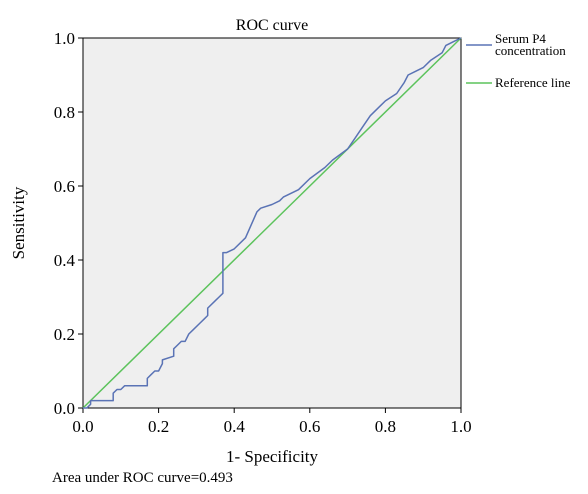 The width and height of the screenshot is (588, 494). What do you see at coordinates (235, 426) in the screenshot?
I see `x-tick-label: 0.4` at bounding box center [235, 426].